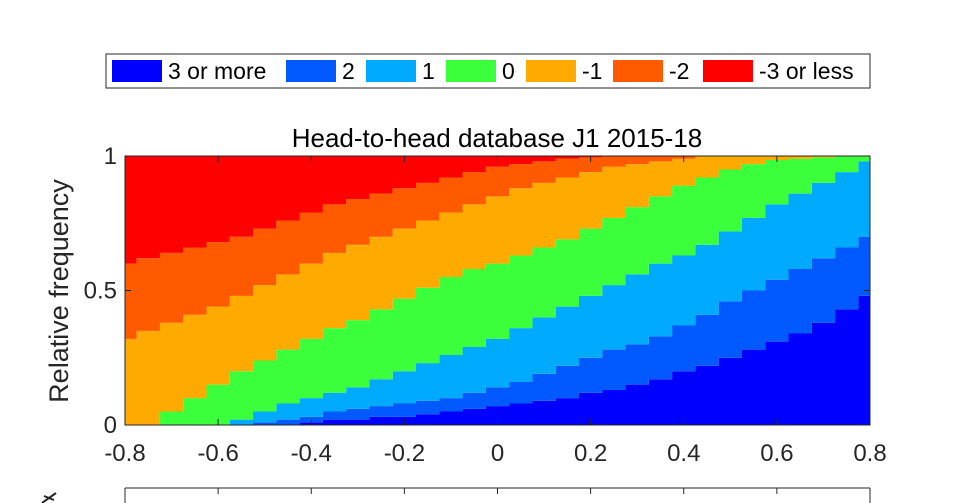 The height and width of the screenshot is (503, 960). What do you see at coordinates (110, 156) in the screenshot?
I see `y-tick-label: 1` at bounding box center [110, 156].